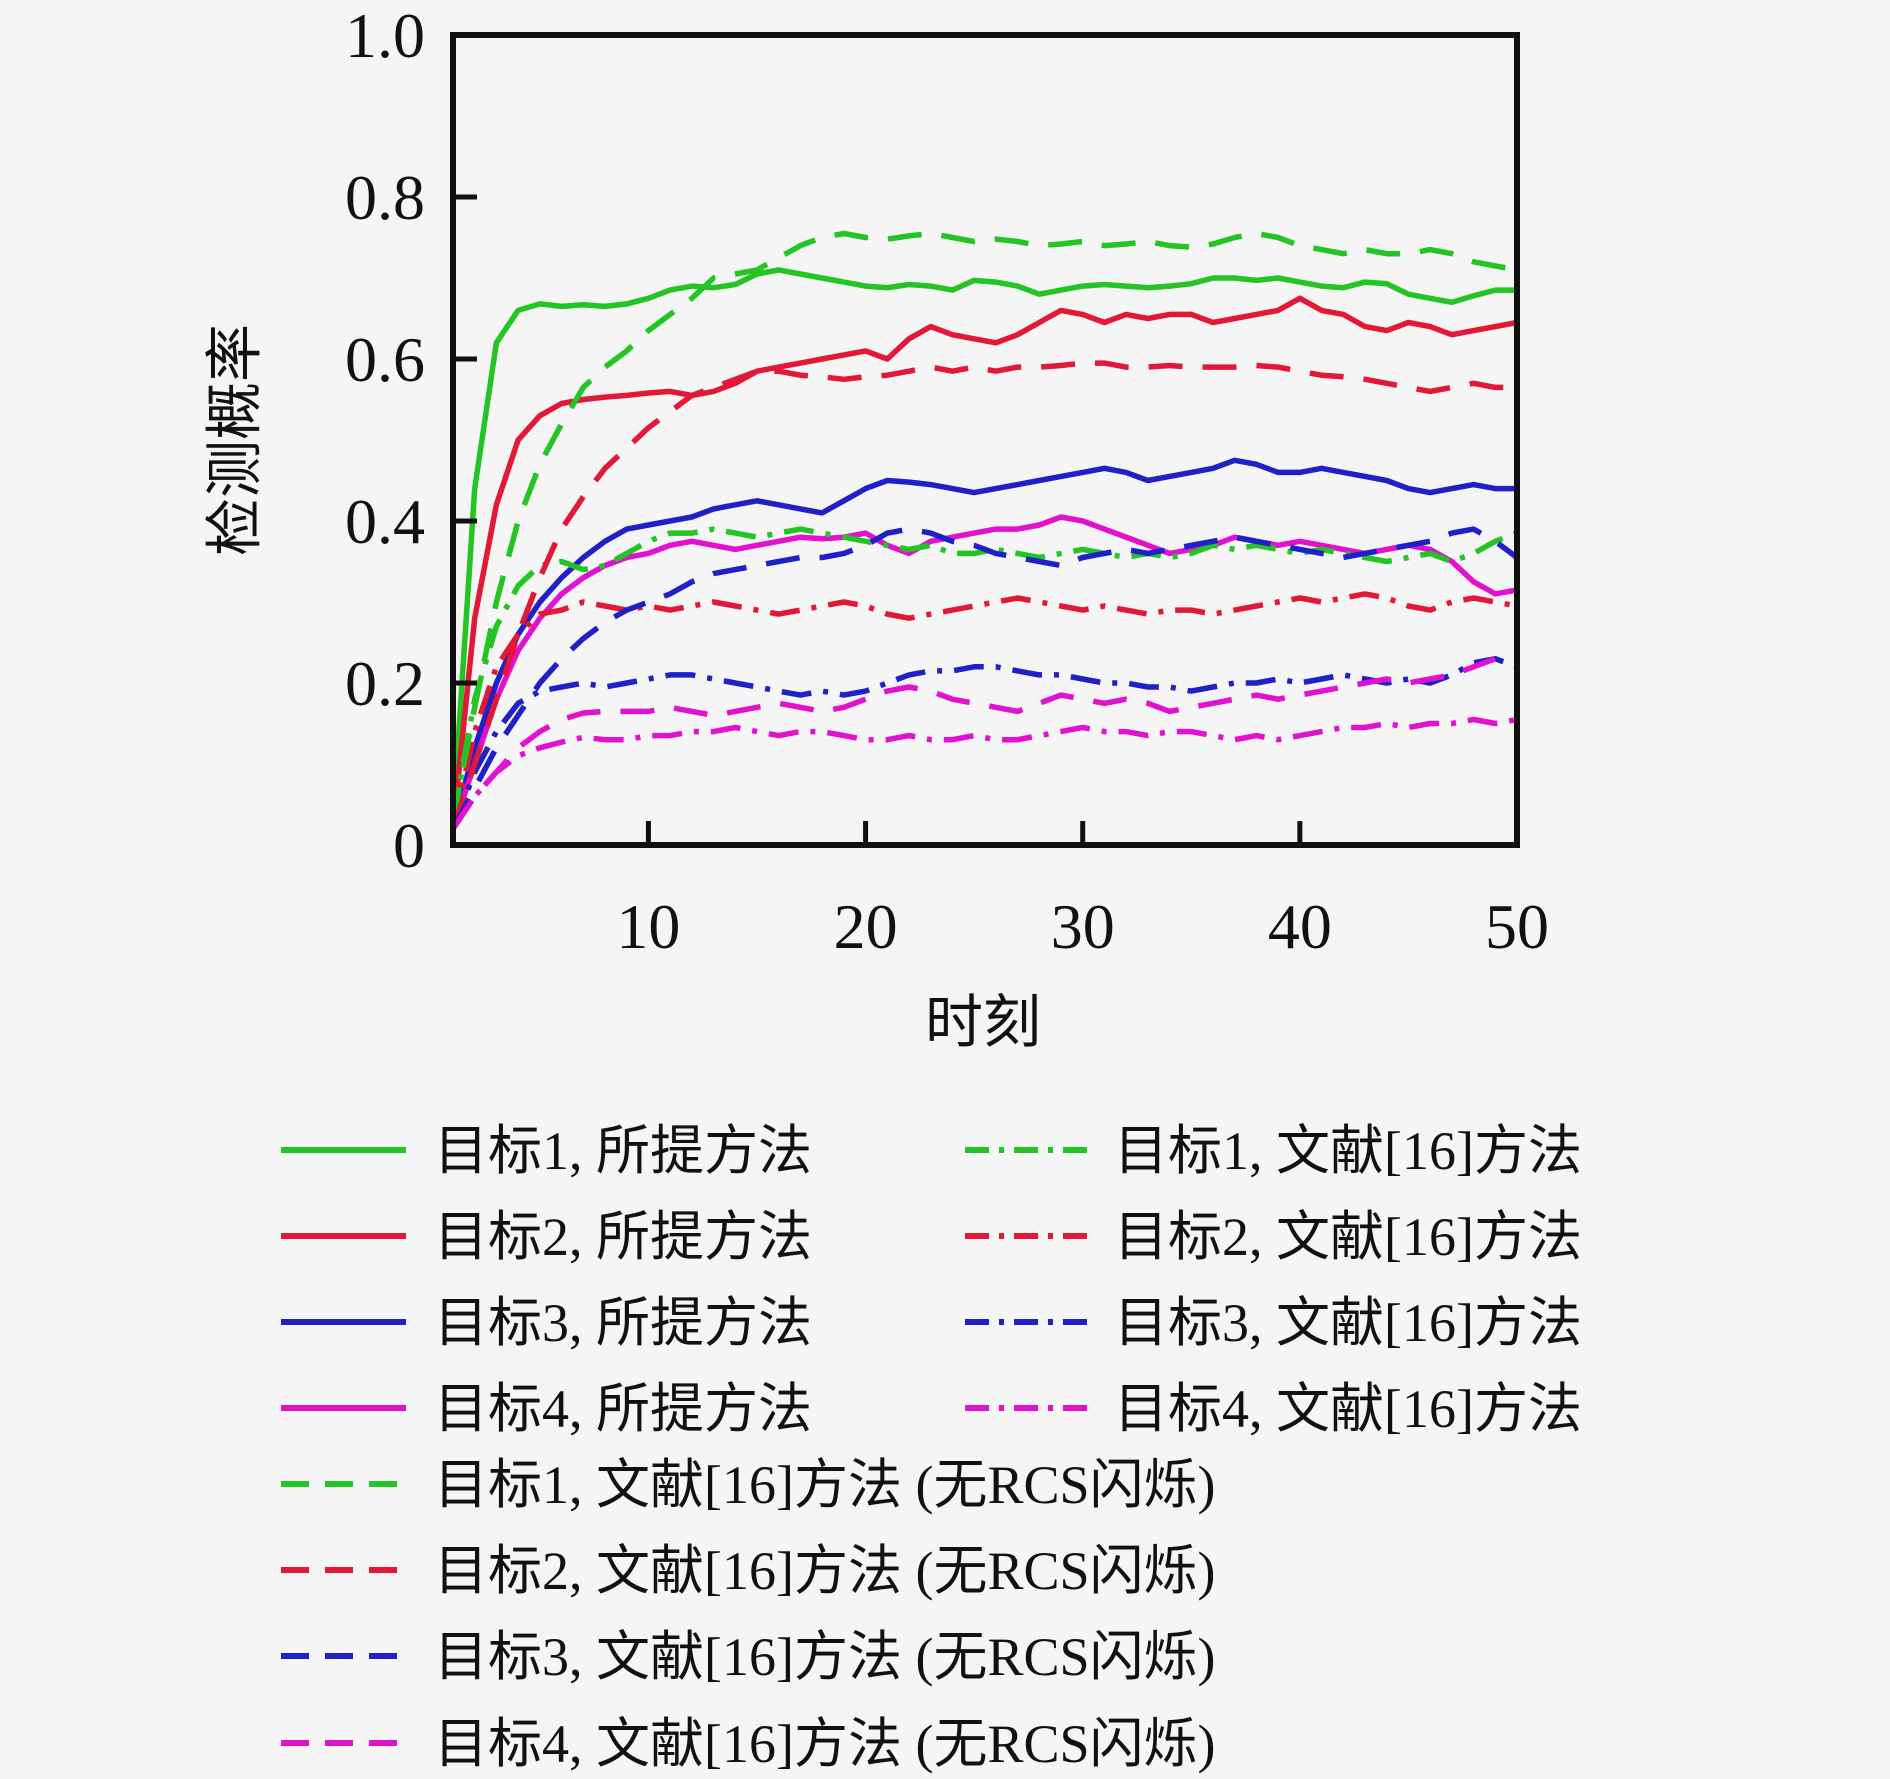 The height and width of the screenshot is (1779, 1890). What do you see at coordinates (825, 1657) in the screenshot?
I see `legend-label-target3-ref16-norcs: 目标3, 文献[16]方法 (无RCS闪烁)` at bounding box center [825, 1657].